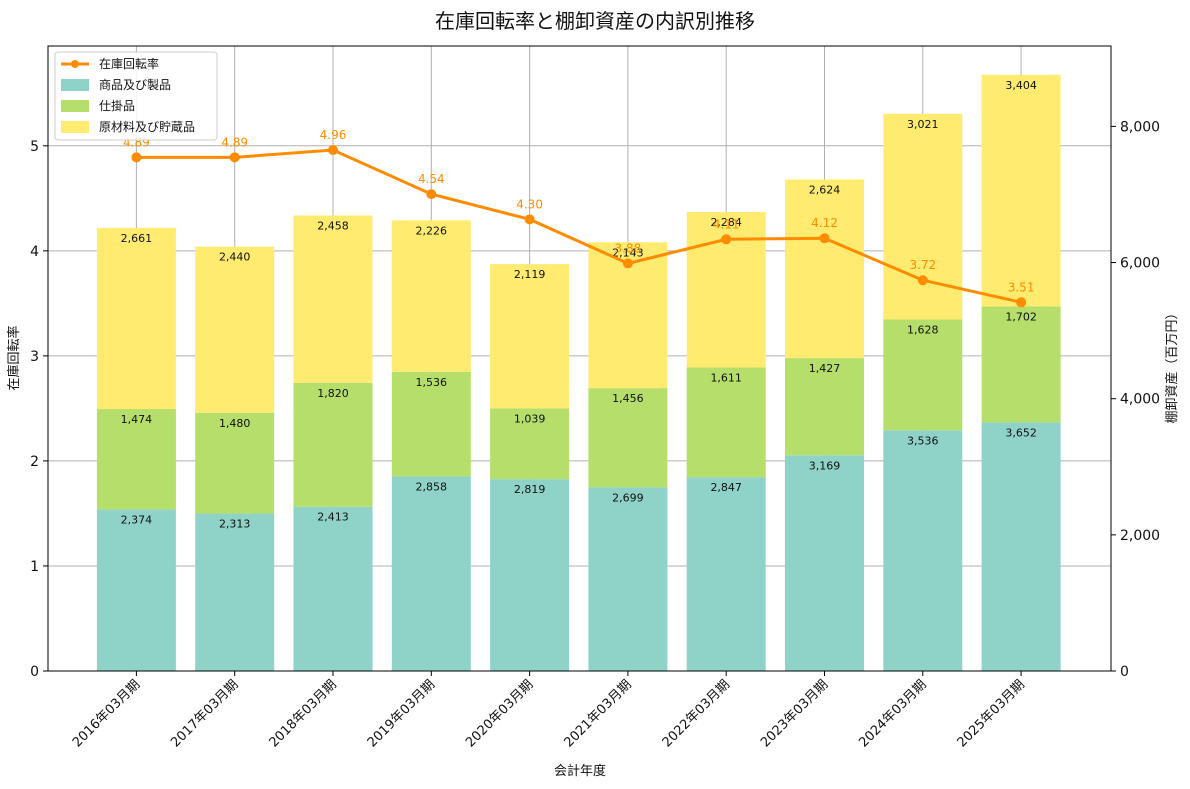  Describe the element at coordinates (1021, 85) in the screenshot. I see `bar-value-label: 3,404` at that location.